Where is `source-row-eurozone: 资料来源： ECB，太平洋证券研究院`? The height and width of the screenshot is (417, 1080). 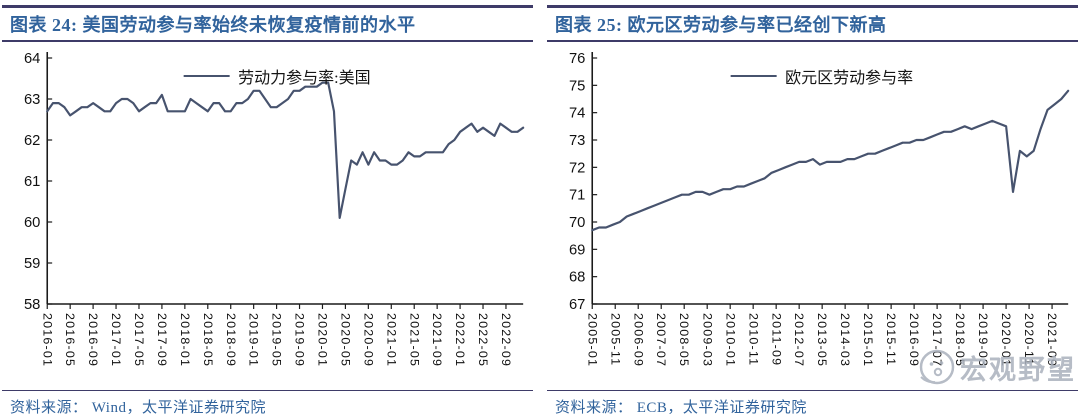 source-row-eurozone: 资料来源： ECB，太平洋证券研究院 is located at coordinates (812, 403).